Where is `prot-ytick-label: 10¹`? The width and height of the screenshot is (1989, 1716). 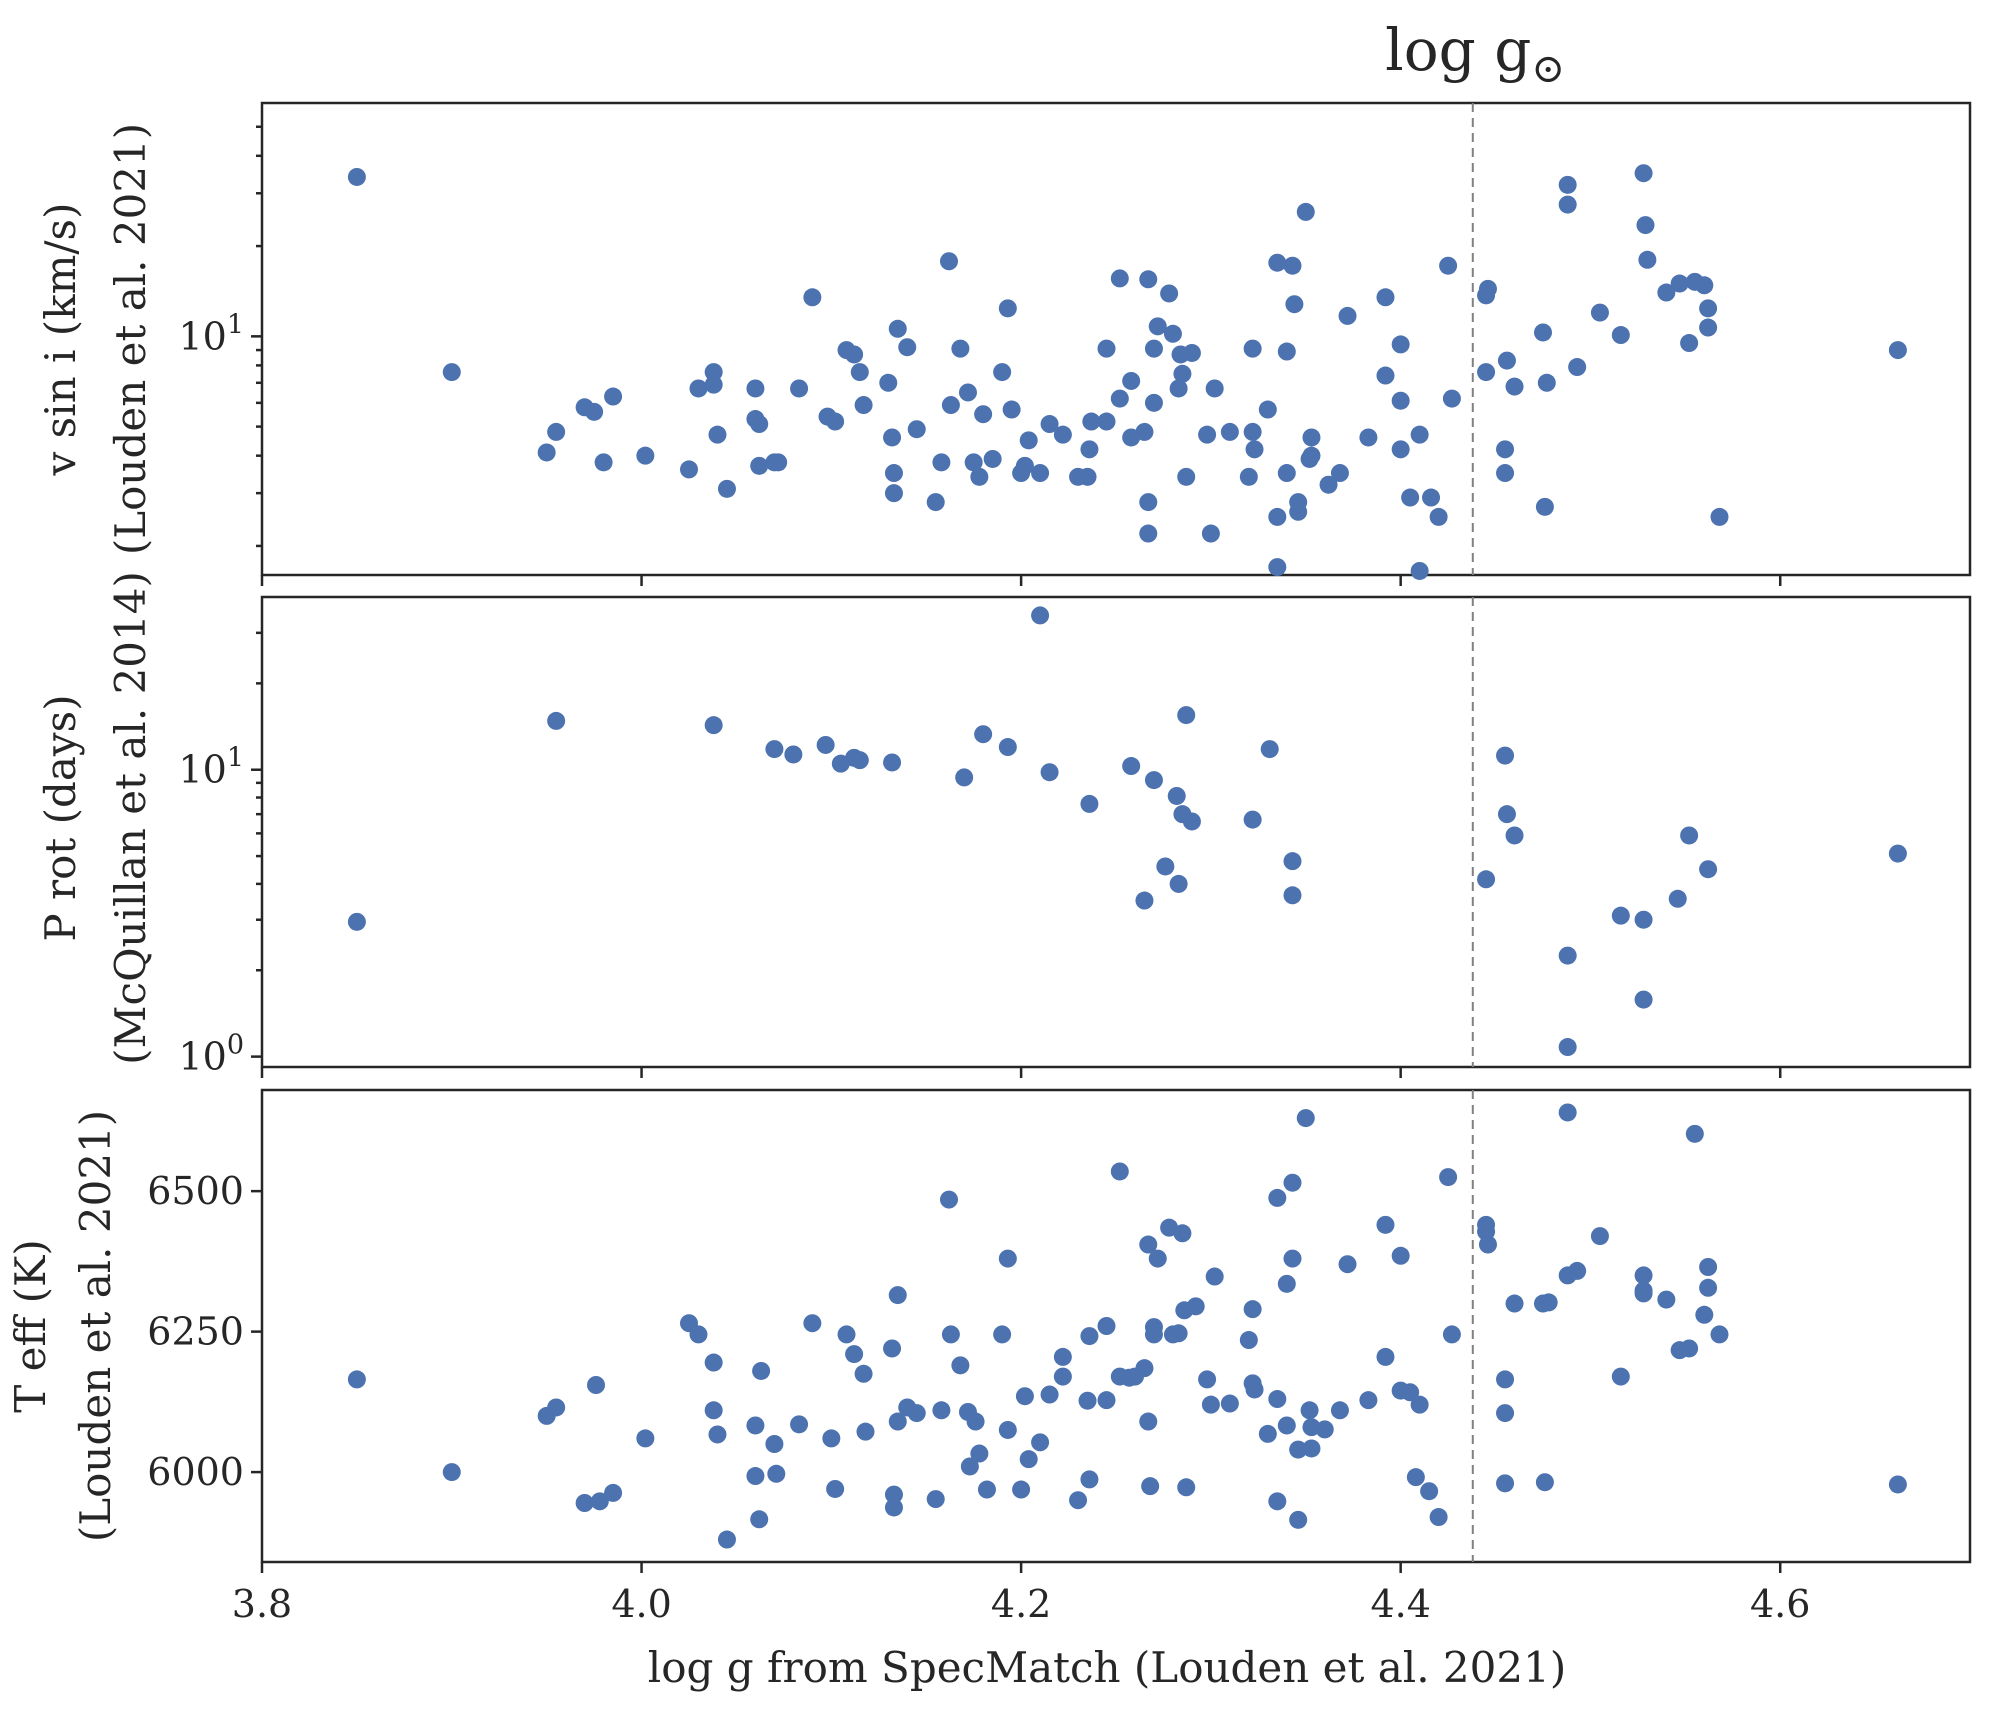
prot-ytick-label: 10¹ is located at coordinates (211, 767).